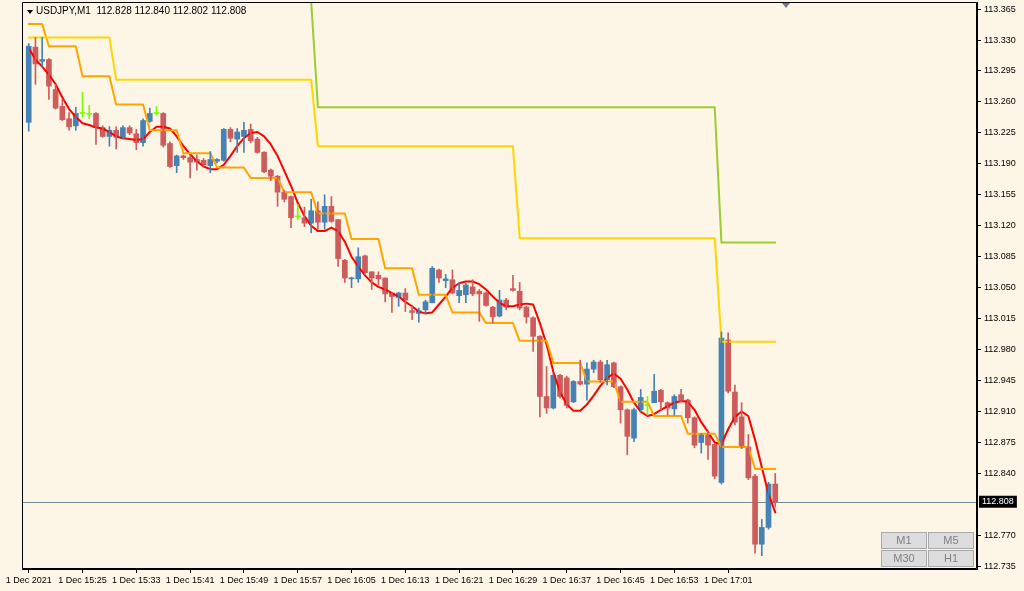 The width and height of the screenshot is (1024, 591). What do you see at coordinates (298, 579) in the screenshot?
I see `x-tick-label: 1 Dec 15:57` at bounding box center [298, 579].